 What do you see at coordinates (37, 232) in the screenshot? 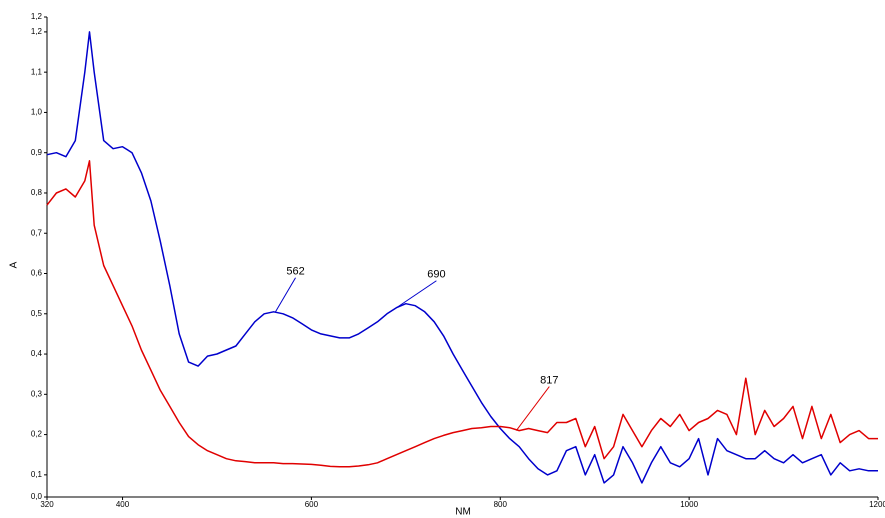
I see `y-tick-label: 0,7` at bounding box center [37, 232].